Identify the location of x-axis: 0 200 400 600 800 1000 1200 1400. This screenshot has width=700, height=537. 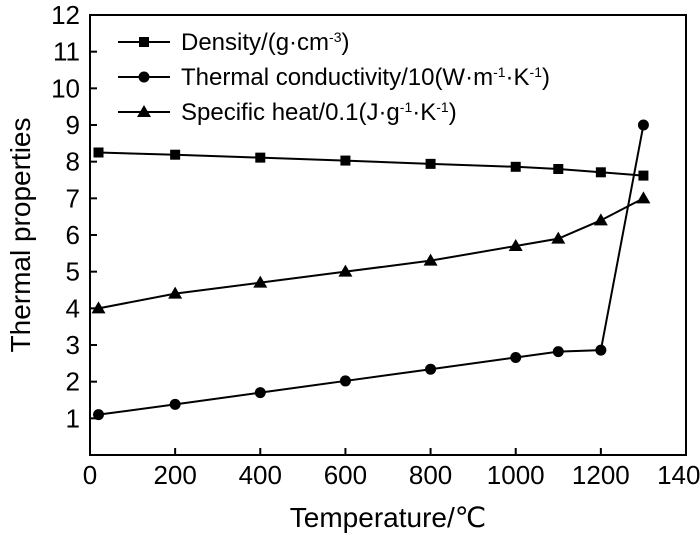
(391, 469).